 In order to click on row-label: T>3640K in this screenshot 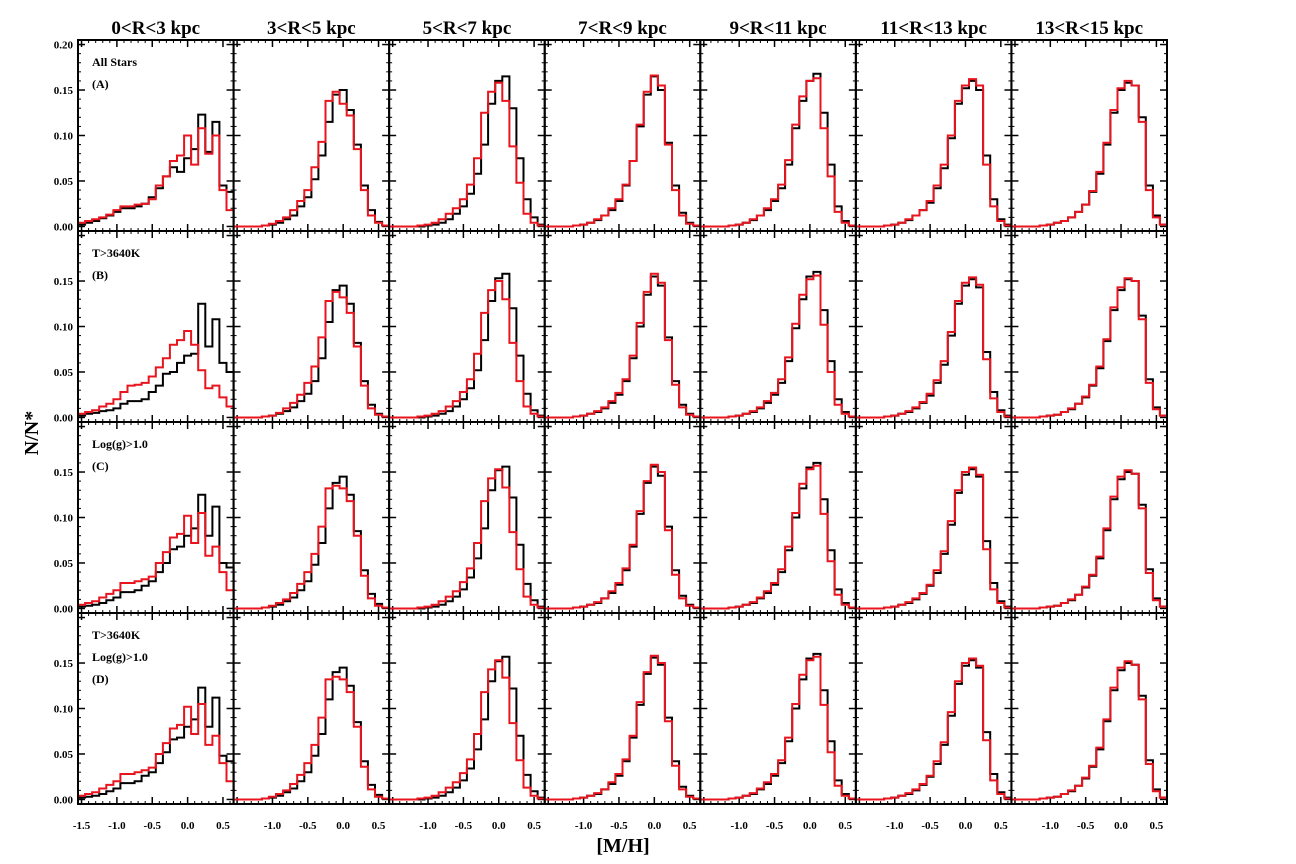, I will do `click(116, 635)`.